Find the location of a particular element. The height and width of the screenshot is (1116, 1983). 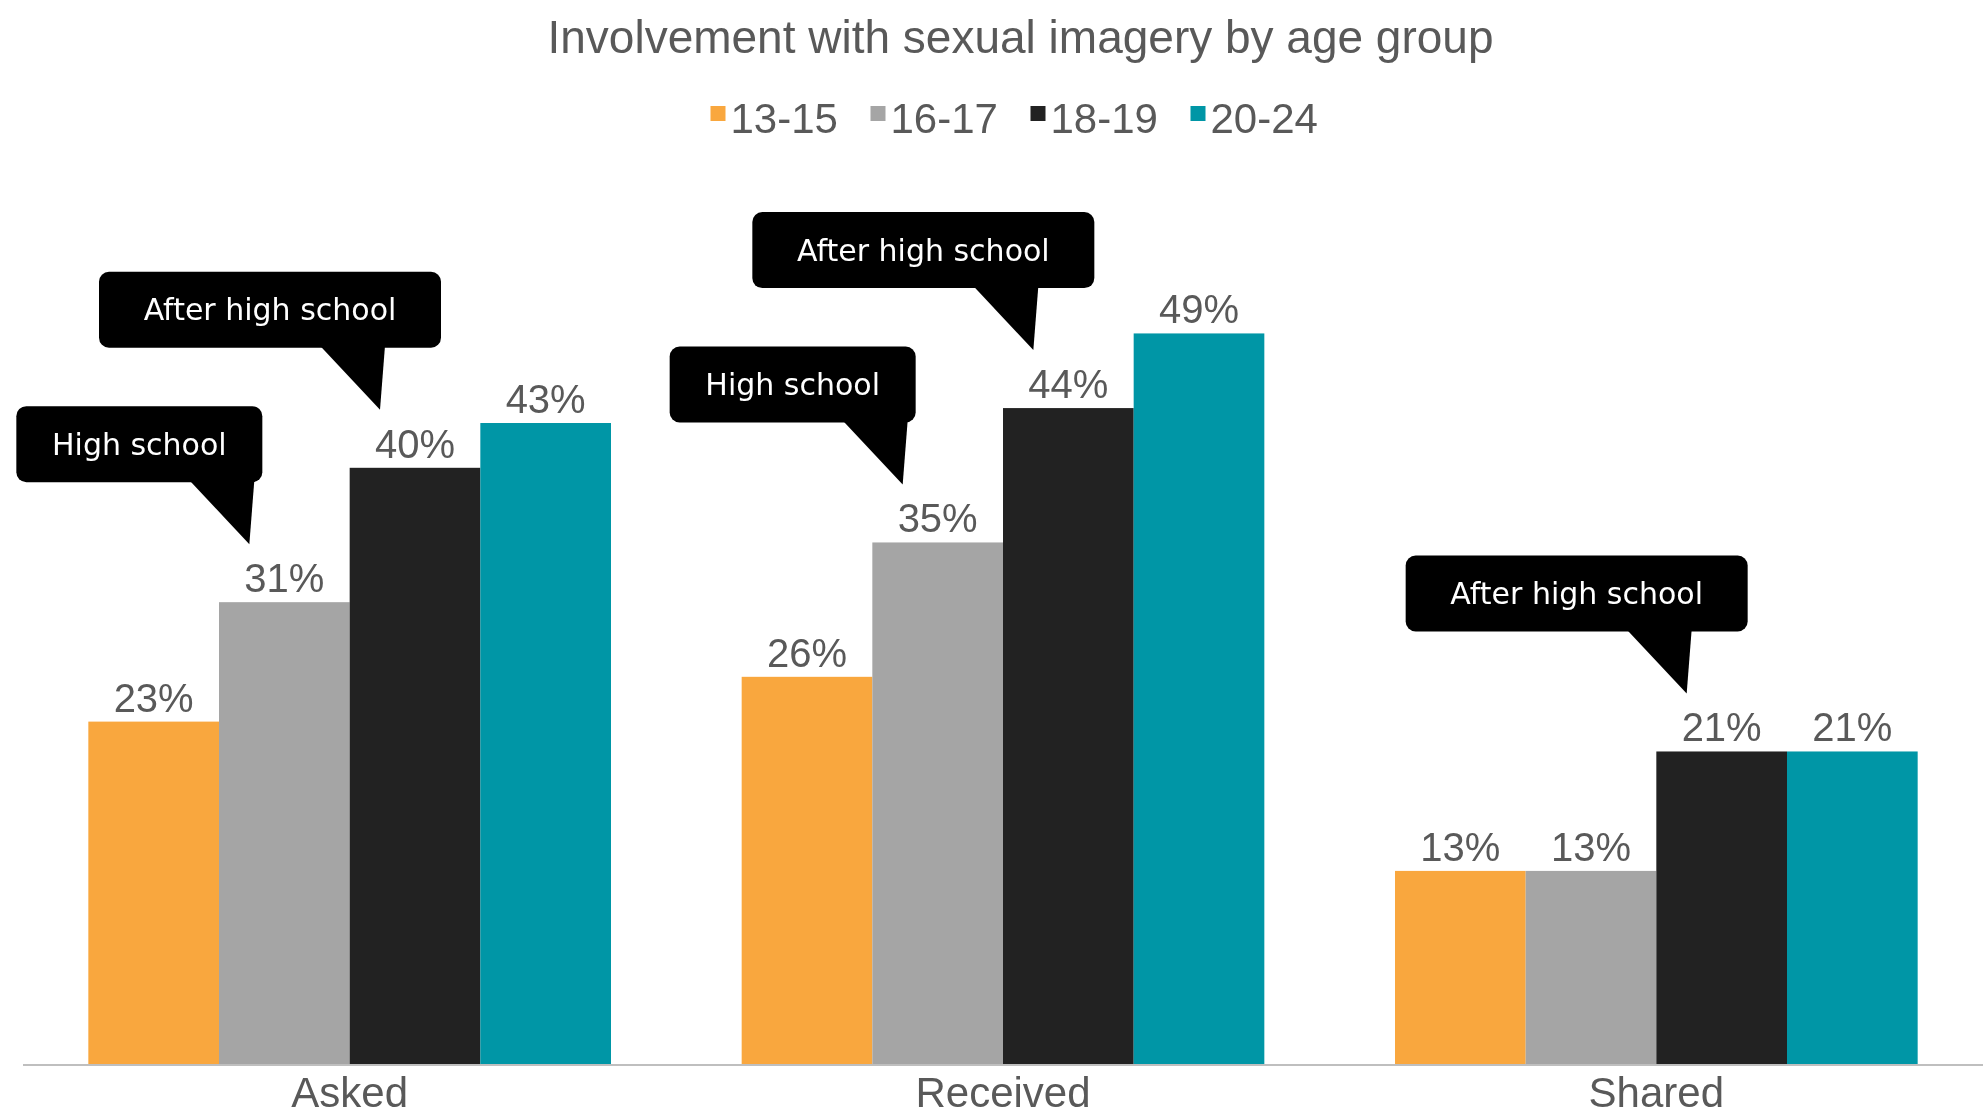

data-label: 40% is located at coordinates (415, 443).